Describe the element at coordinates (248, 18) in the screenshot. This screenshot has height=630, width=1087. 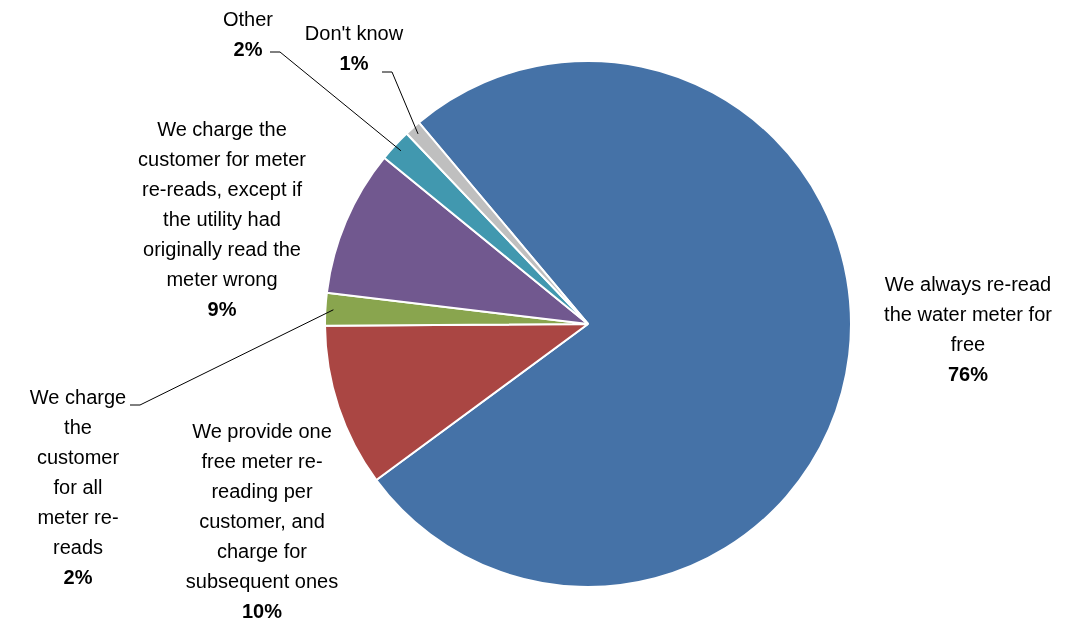
I see `slice-label: Other` at that location.